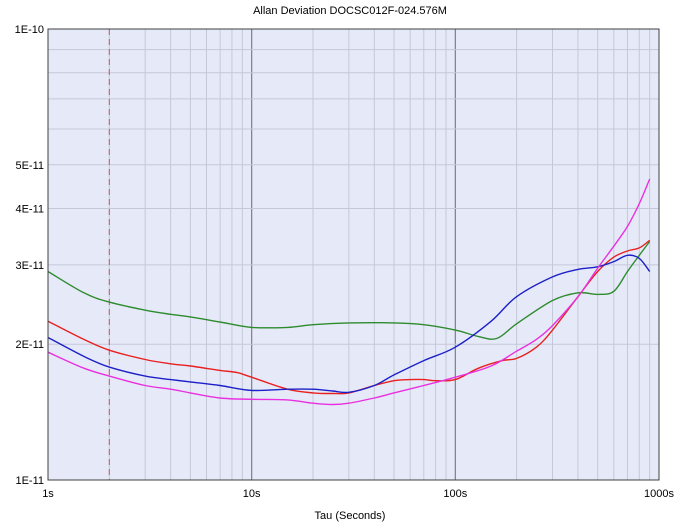 The height and width of the screenshot is (524, 688). Describe the element at coordinates (29, 209) in the screenshot. I see `y-tick-label: 4E-11` at that location.